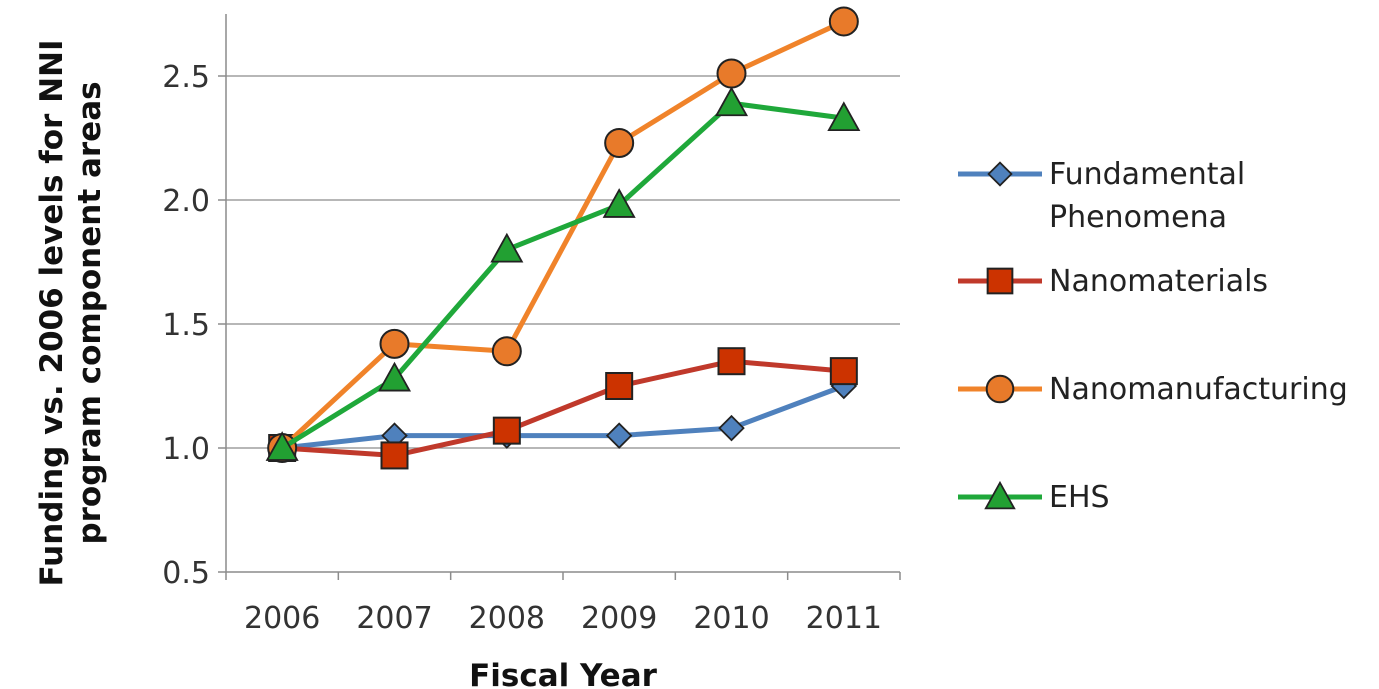 The height and width of the screenshot is (689, 1379). I want to click on data-point-ehs-2008, so click(507, 247).